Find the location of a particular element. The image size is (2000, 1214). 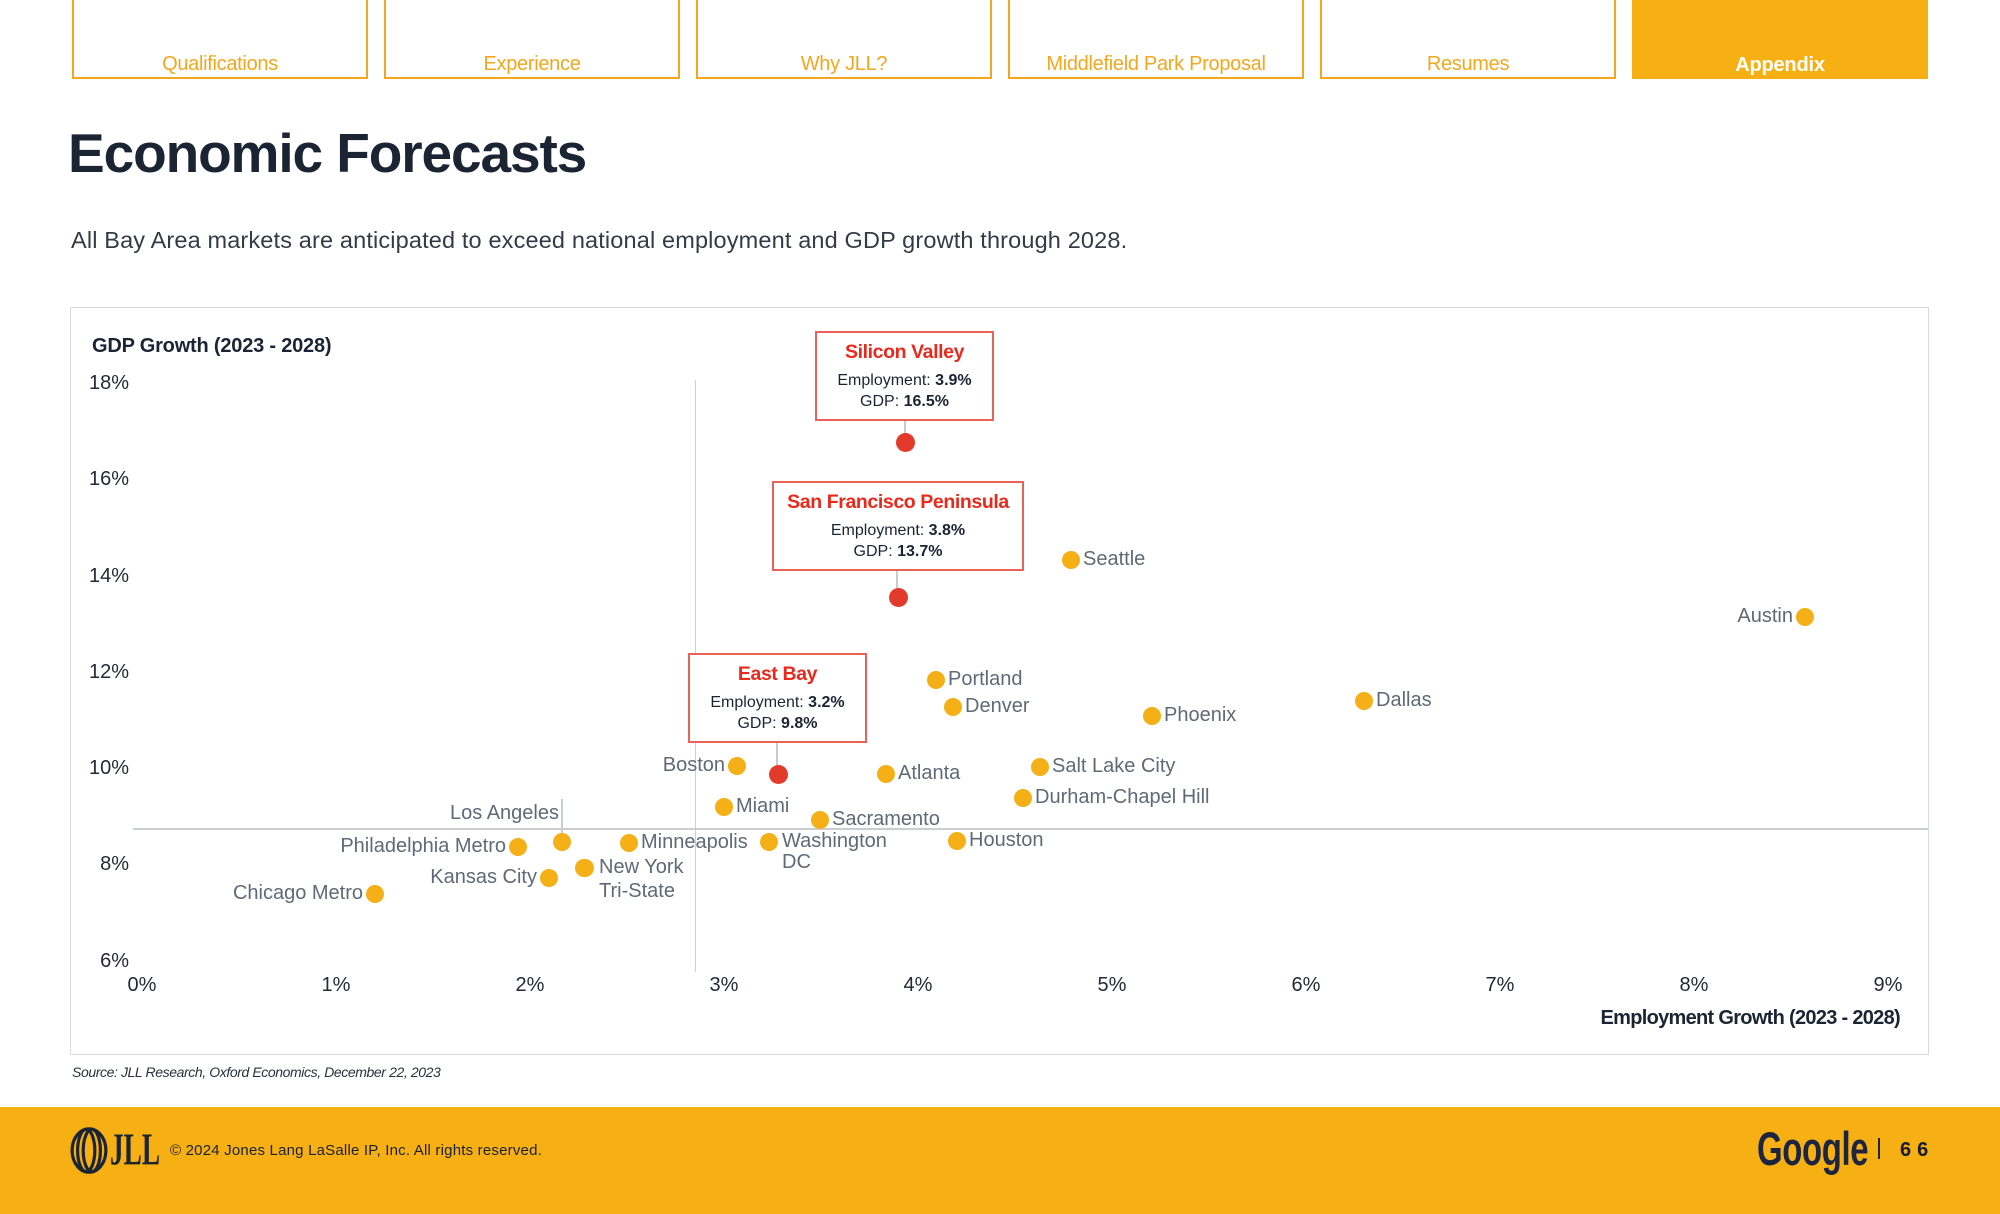

svg-text: JLL is located at coordinates (135, 1150).